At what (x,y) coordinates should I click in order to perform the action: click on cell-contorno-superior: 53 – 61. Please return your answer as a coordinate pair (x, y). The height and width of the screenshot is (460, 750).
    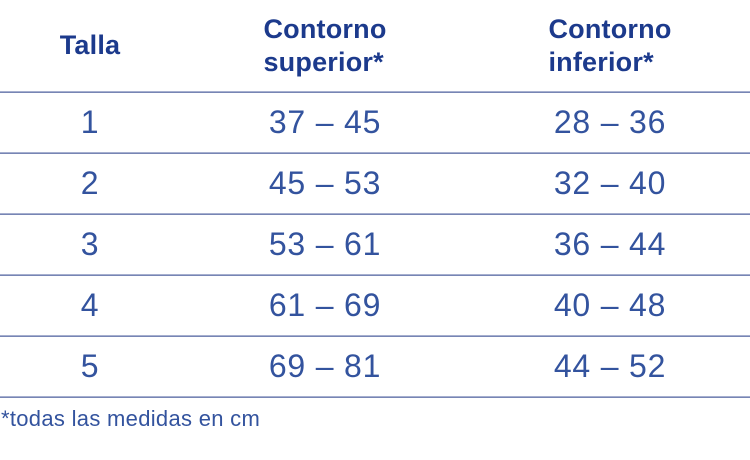
    Looking at the image, I should click on (325, 244).